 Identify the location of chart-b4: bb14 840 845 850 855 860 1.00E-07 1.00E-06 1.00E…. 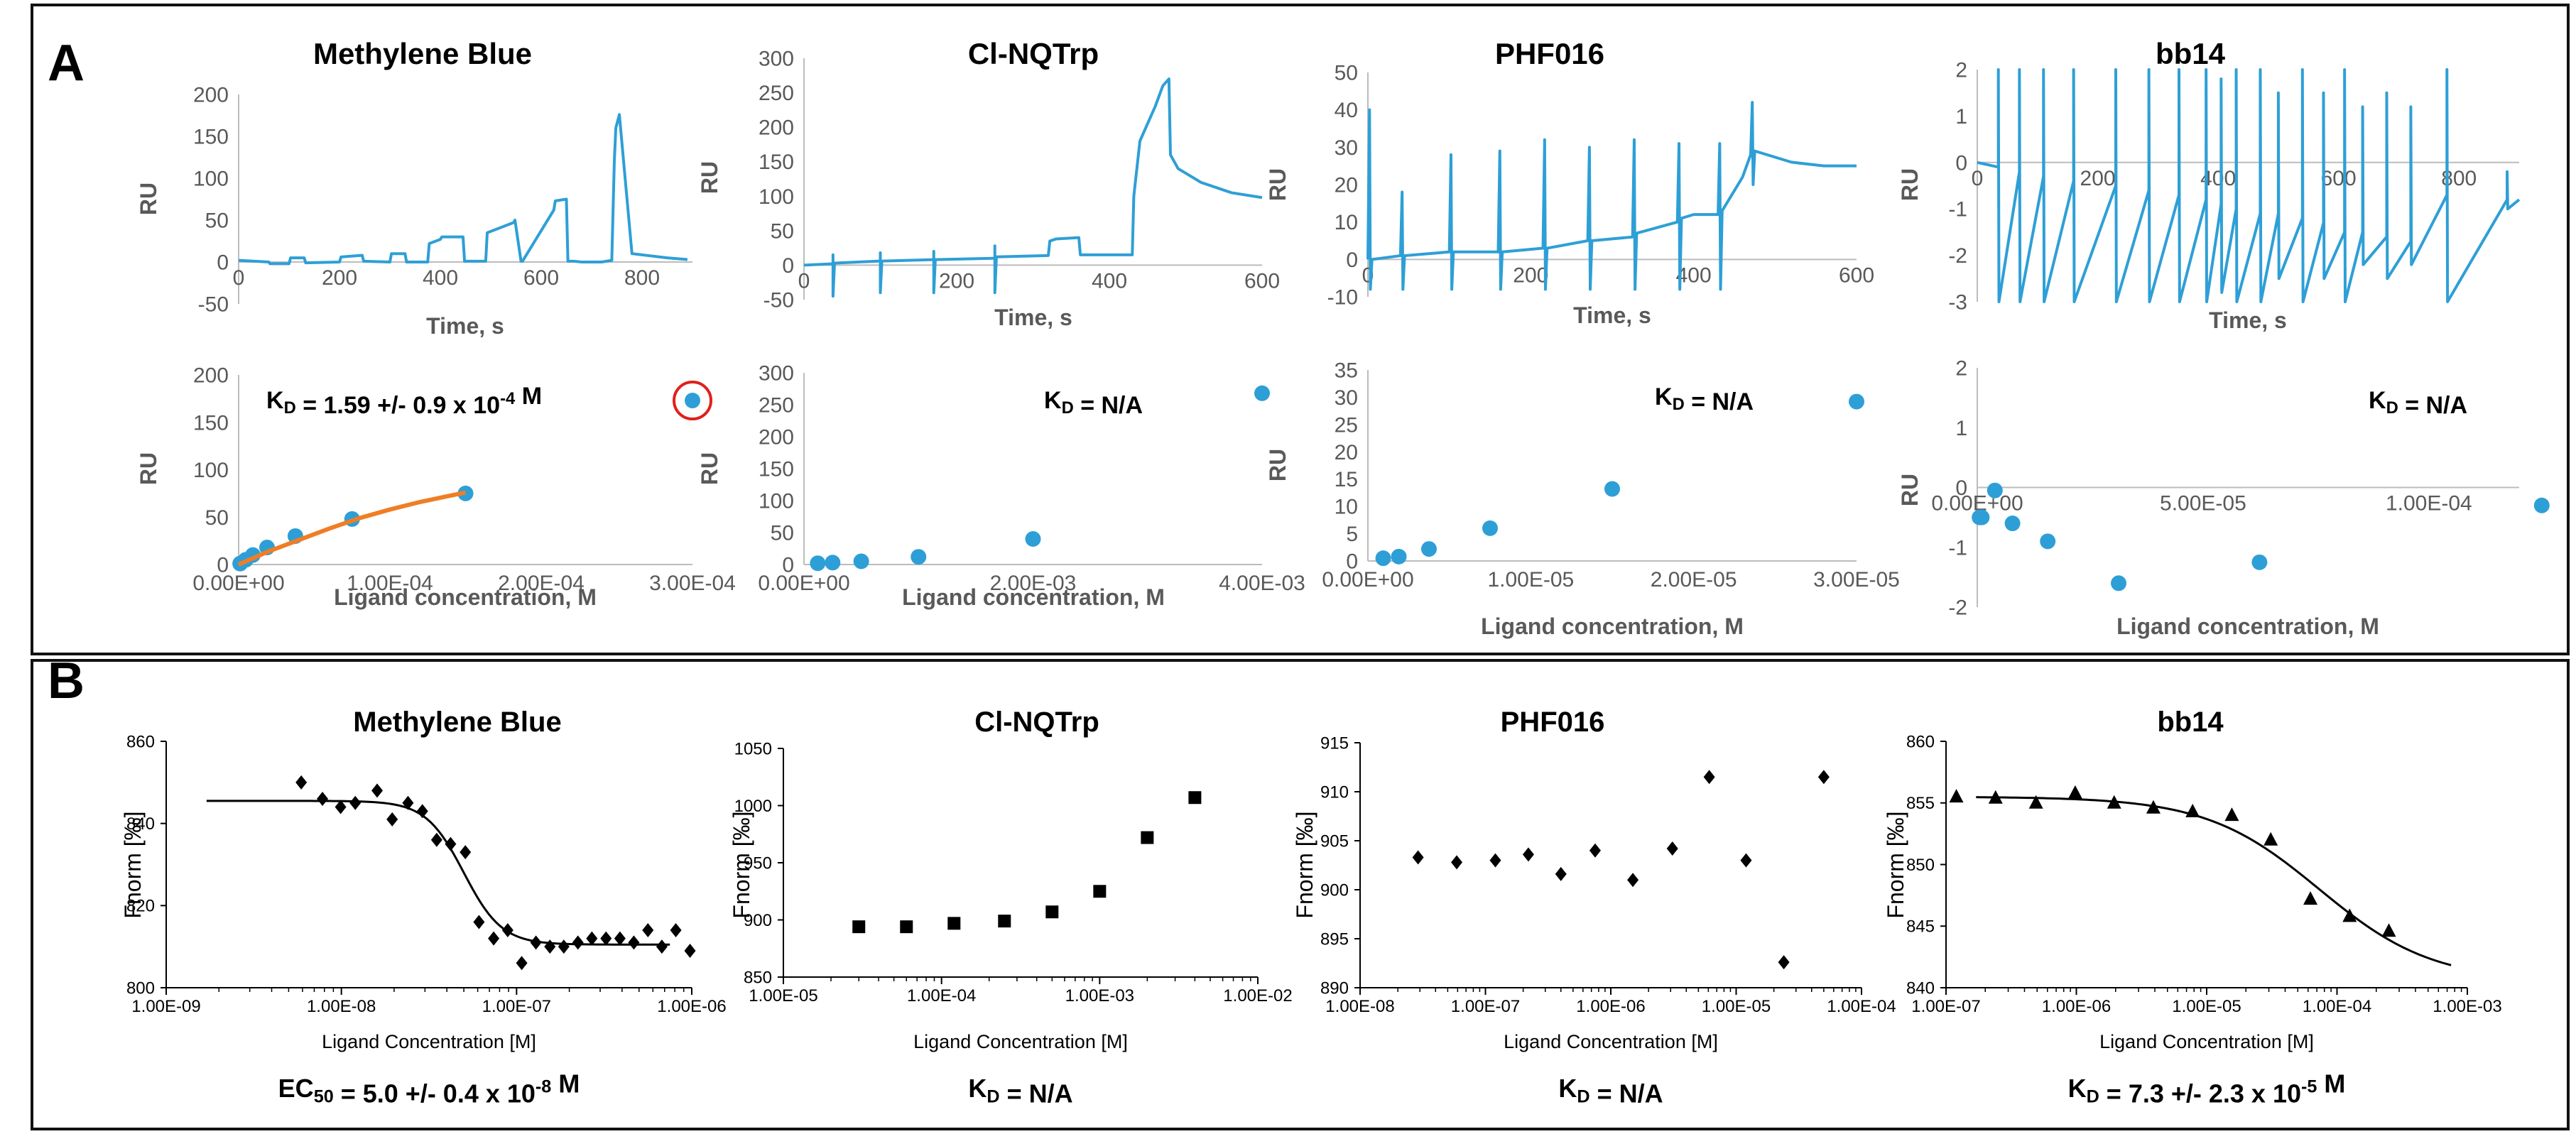
(2193, 907).